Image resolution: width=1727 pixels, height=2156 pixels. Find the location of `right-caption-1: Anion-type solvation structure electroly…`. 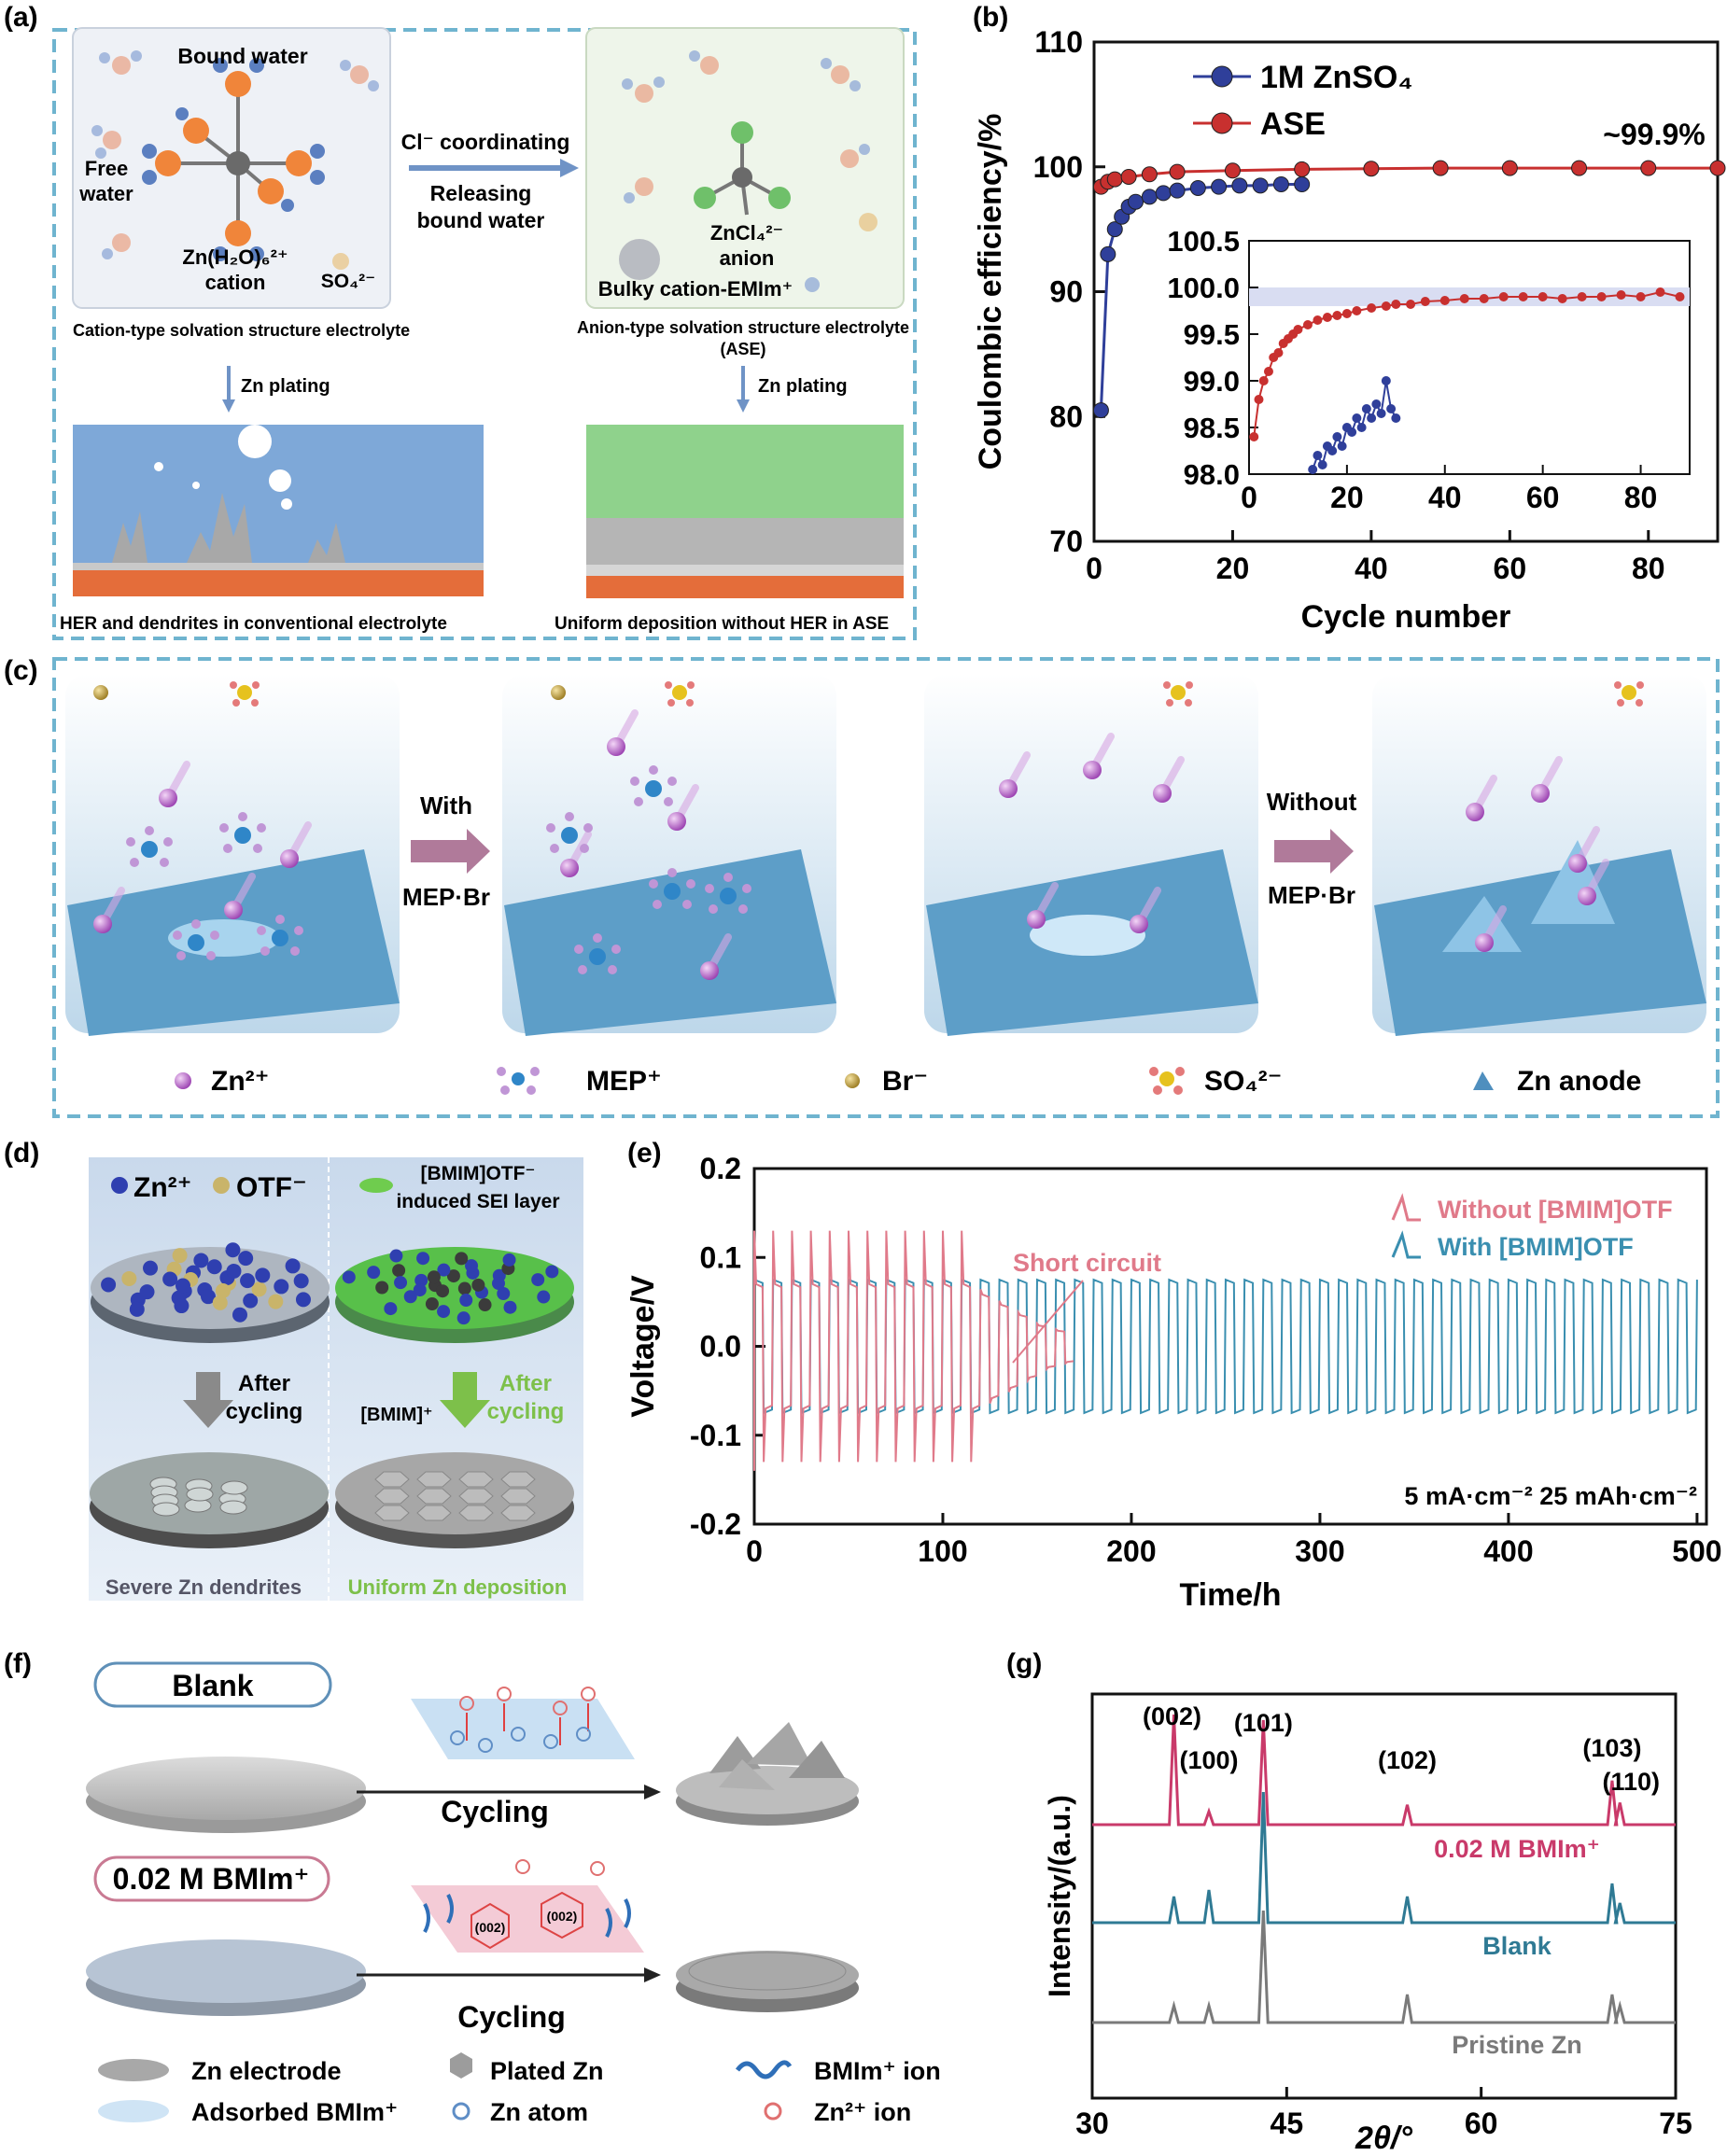

right-caption-1: Anion-type solvation structure electroly… is located at coordinates (743, 327).